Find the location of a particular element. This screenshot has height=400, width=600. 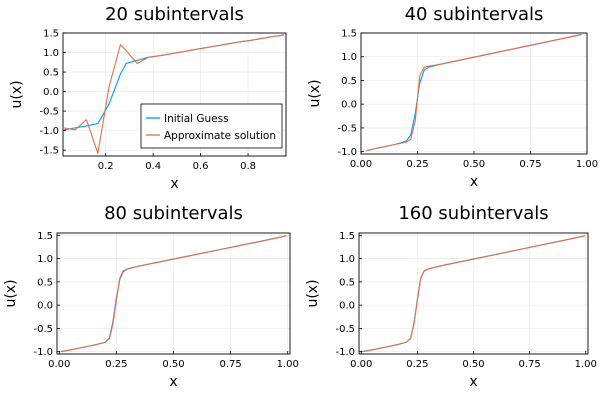

legend-box is located at coordinates (211, 126).